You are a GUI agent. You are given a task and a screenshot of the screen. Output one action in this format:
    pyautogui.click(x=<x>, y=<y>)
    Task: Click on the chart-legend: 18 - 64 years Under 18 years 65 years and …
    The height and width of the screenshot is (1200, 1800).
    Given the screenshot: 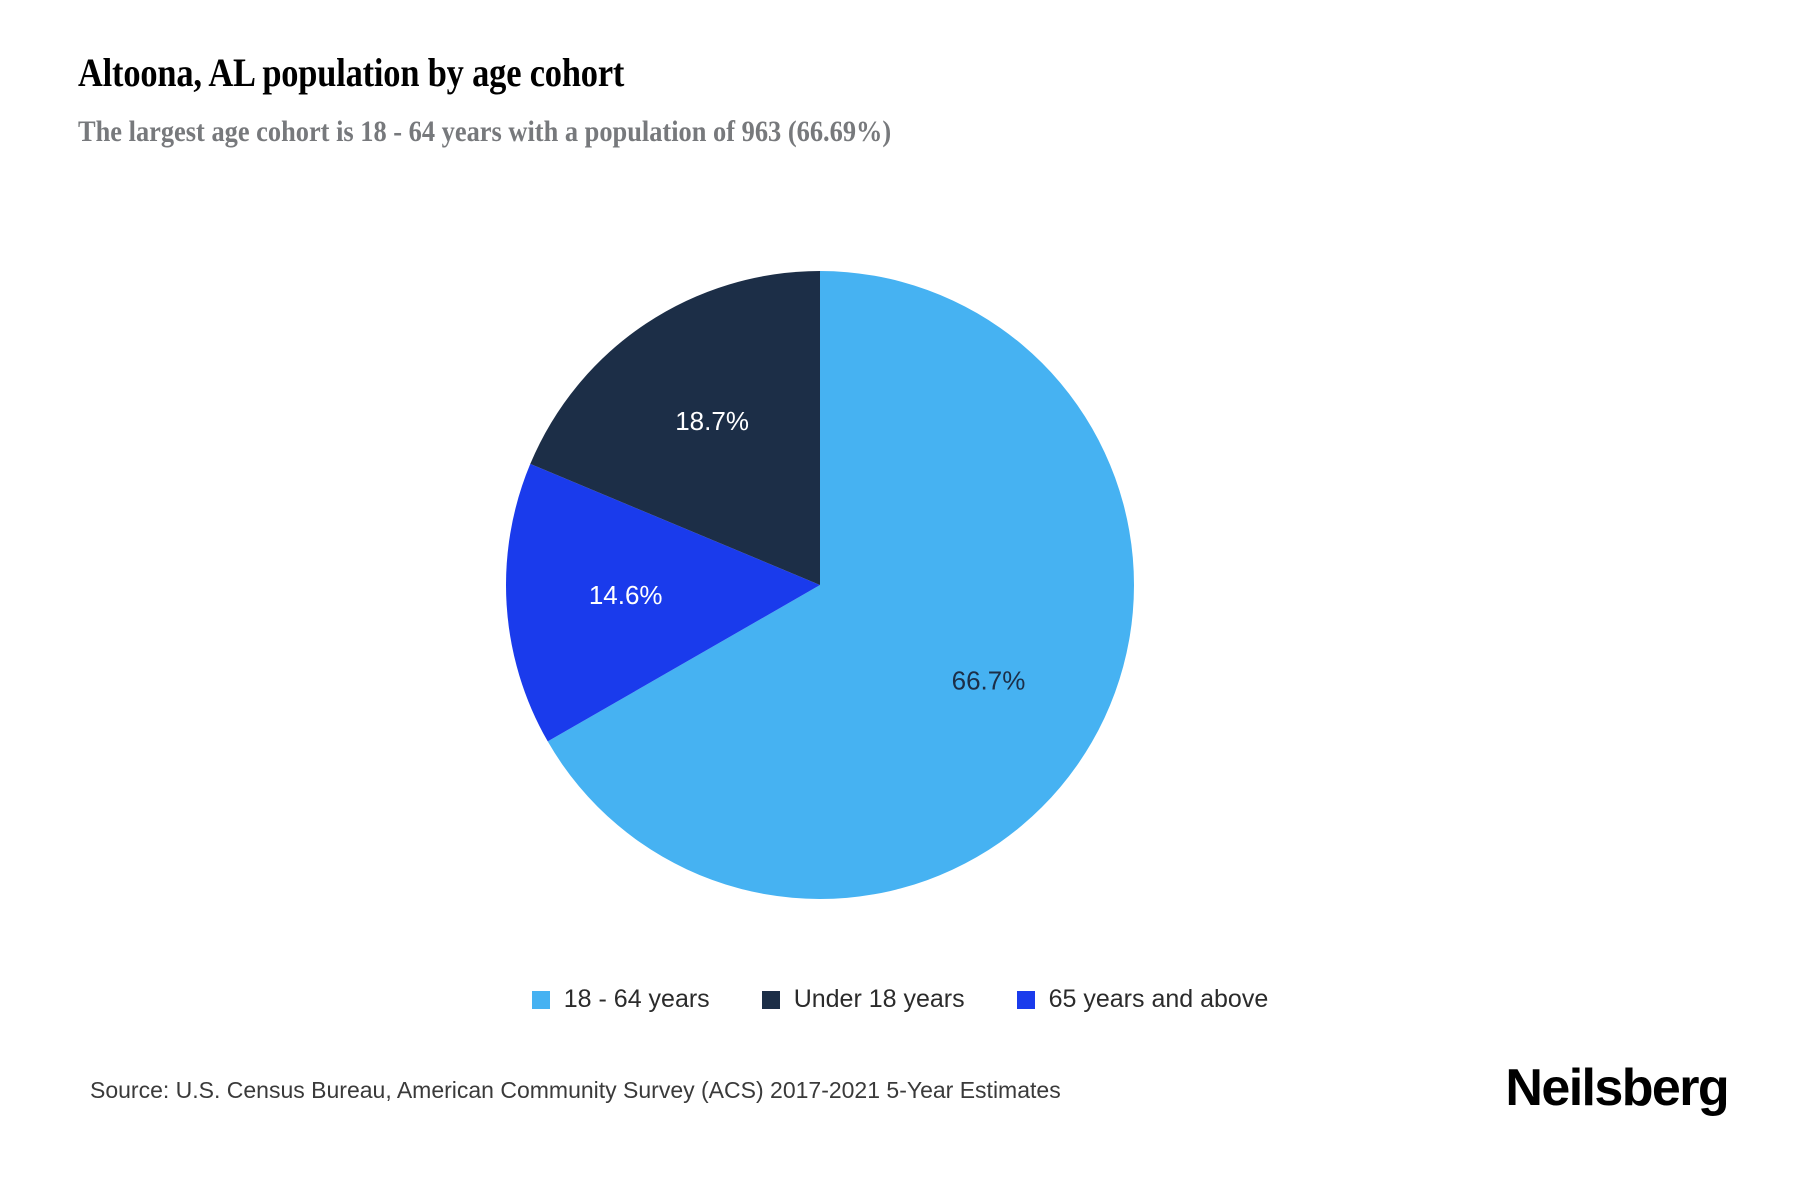 What is the action you would take?
    pyautogui.click(x=900, y=999)
    